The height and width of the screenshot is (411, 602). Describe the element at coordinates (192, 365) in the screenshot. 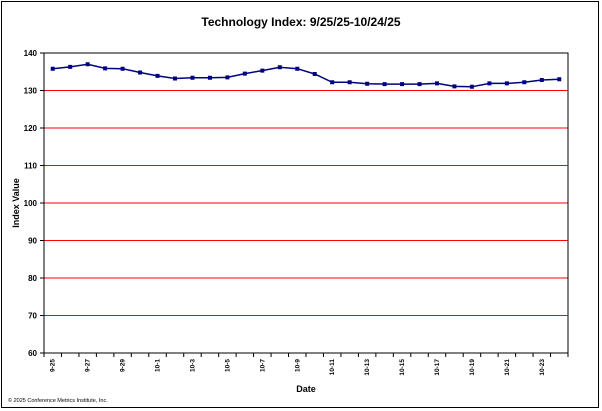

I see `x-tick-label: 10-3` at that location.